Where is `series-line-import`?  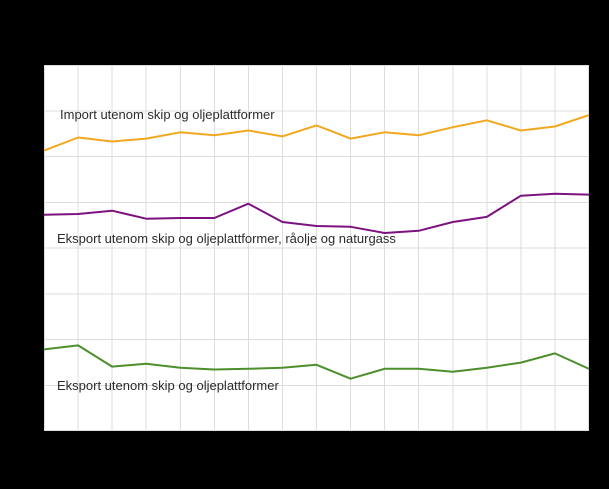
series-line-import is located at coordinates (316, 133).